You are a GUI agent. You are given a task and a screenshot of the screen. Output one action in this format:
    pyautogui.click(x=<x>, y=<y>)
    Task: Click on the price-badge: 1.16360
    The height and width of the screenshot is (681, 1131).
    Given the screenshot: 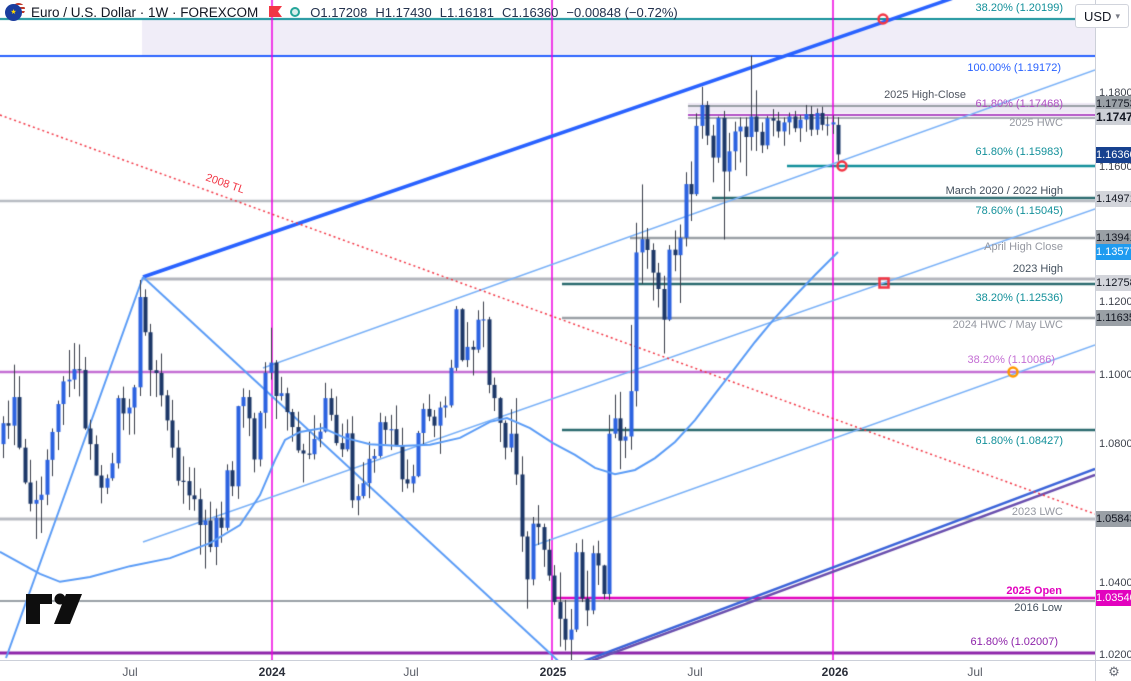 What is the action you would take?
    pyautogui.click(x=1113, y=155)
    